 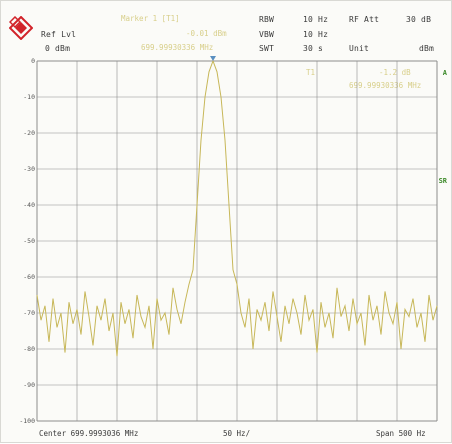 I want to click on span-value: Span 500 Hz, so click(x=401, y=433).